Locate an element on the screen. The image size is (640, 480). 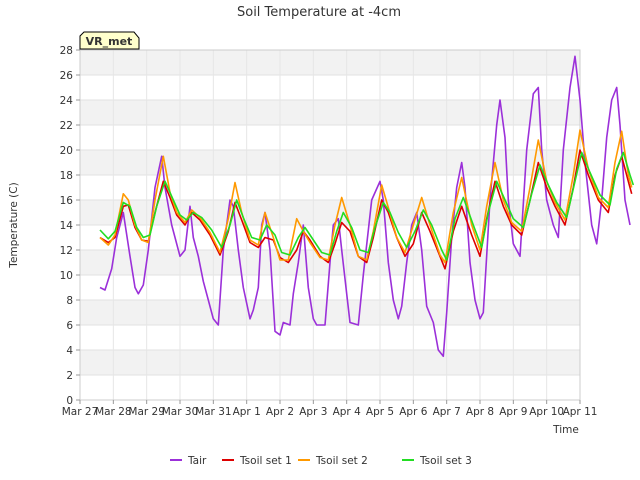
legend-label-tsoil-set-3: Tsoil set 3 is located at coordinates (445, 461).